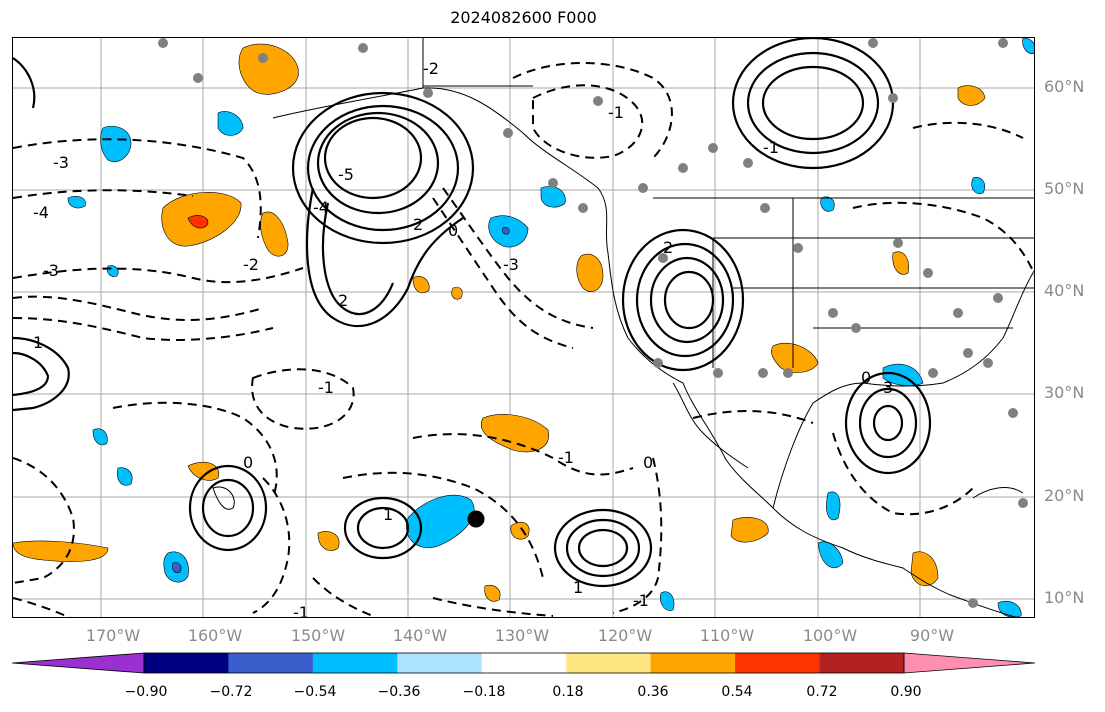 This screenshot has width=1105, height=712. I want to click on contour-label: -4, so click(41, 212).